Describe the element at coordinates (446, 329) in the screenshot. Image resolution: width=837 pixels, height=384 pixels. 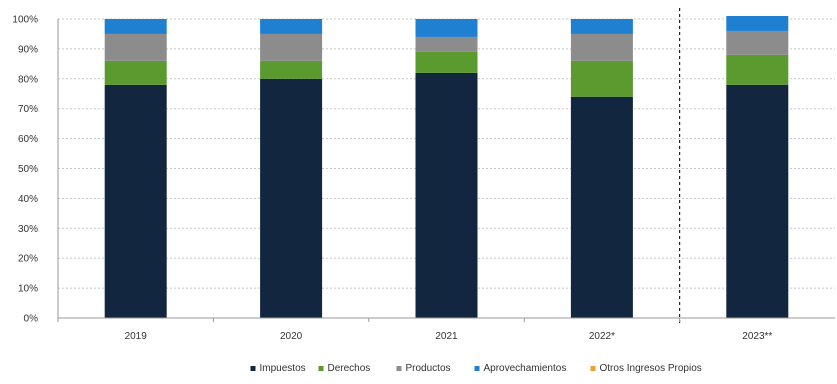
I see `x-axis: 2019 2020 2021 2022* 2023**` at that location.